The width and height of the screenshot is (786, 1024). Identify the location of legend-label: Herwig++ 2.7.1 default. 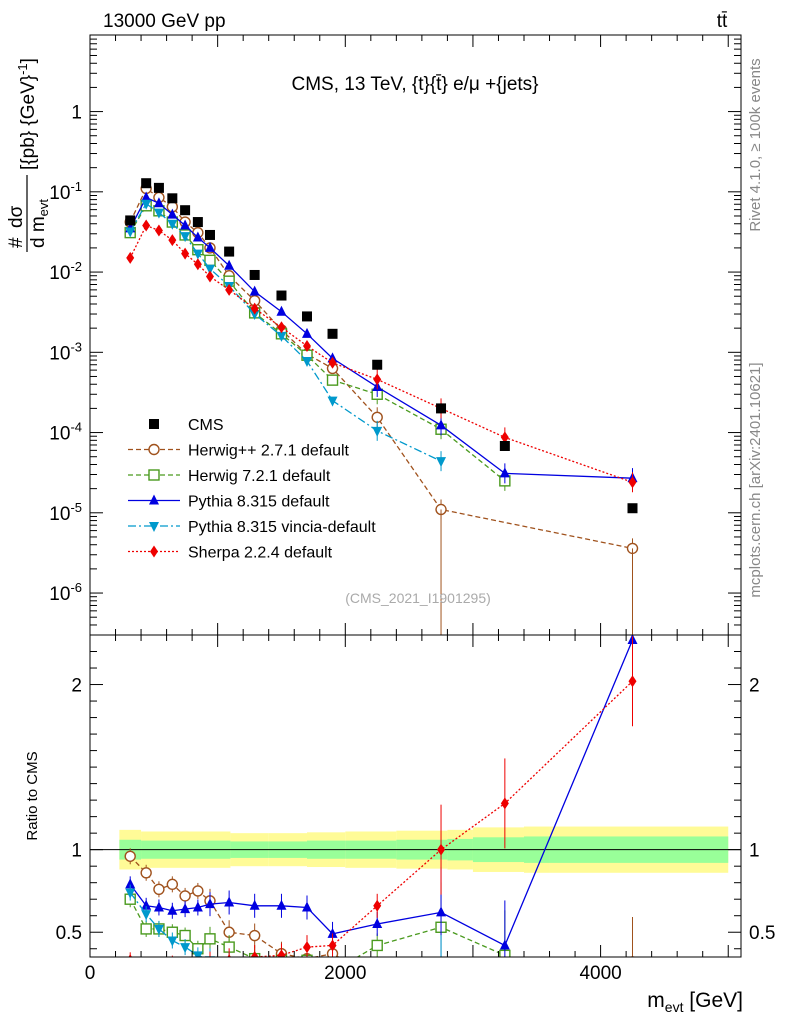
(269, 451).